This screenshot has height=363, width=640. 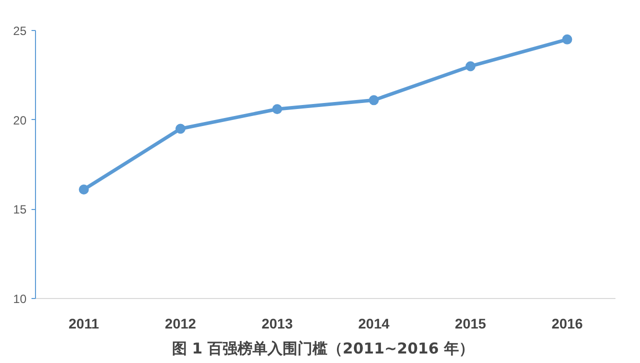 What do you see at coordinates (20, 120) in the screenshot?
I see `y-tick-label: 20` at bounding box center [20, 120].